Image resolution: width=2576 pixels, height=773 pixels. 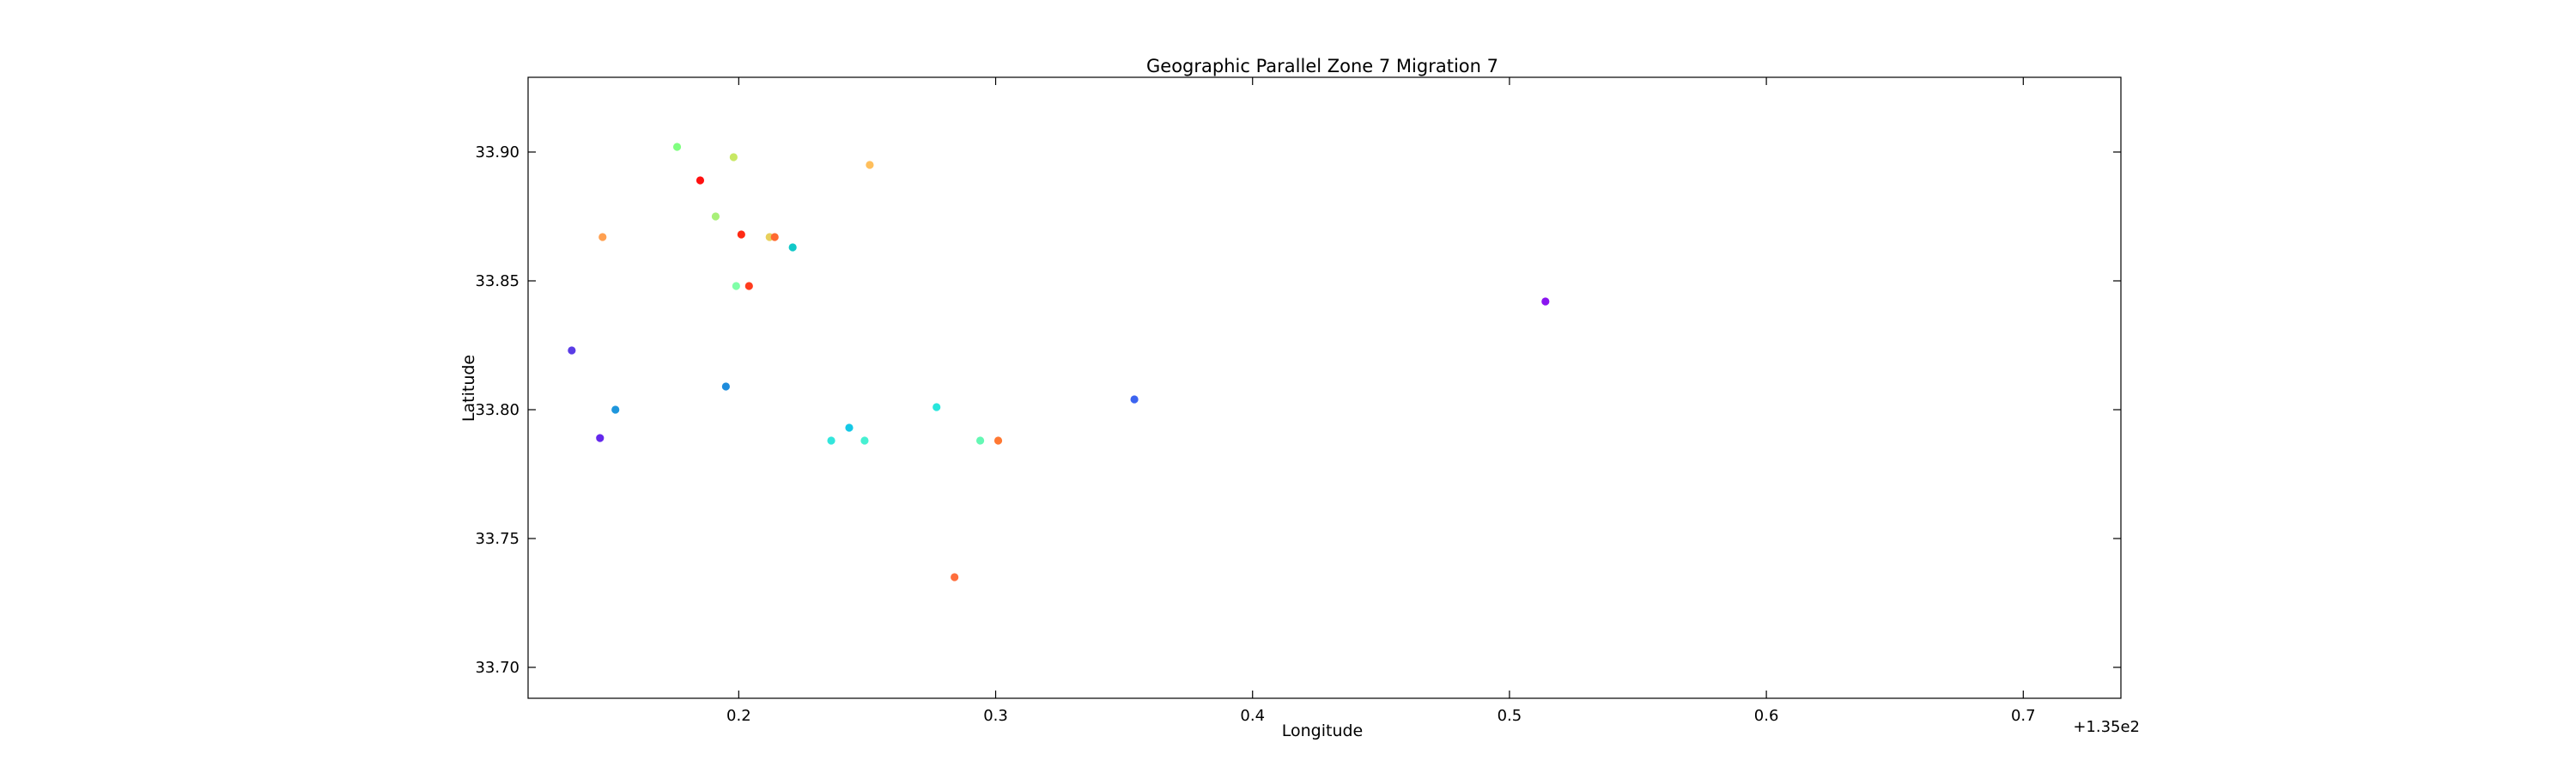 What do you see at coordinates (2024, 716) in the screenshot?
I see `x-tick-label: 0.7` at bounding box center [2024, 716].